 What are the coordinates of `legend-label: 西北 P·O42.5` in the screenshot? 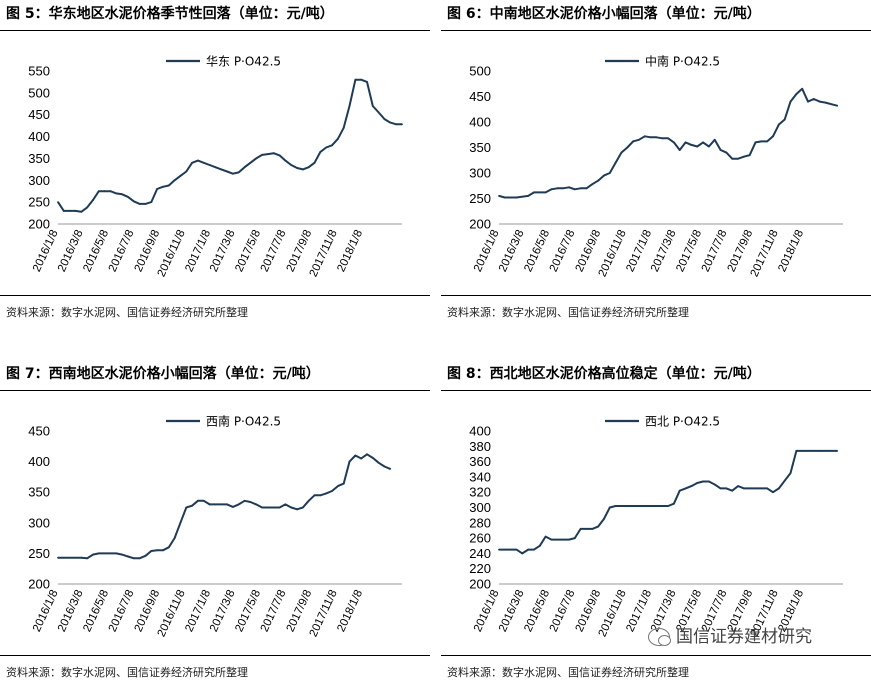 It's located at (682, 422).